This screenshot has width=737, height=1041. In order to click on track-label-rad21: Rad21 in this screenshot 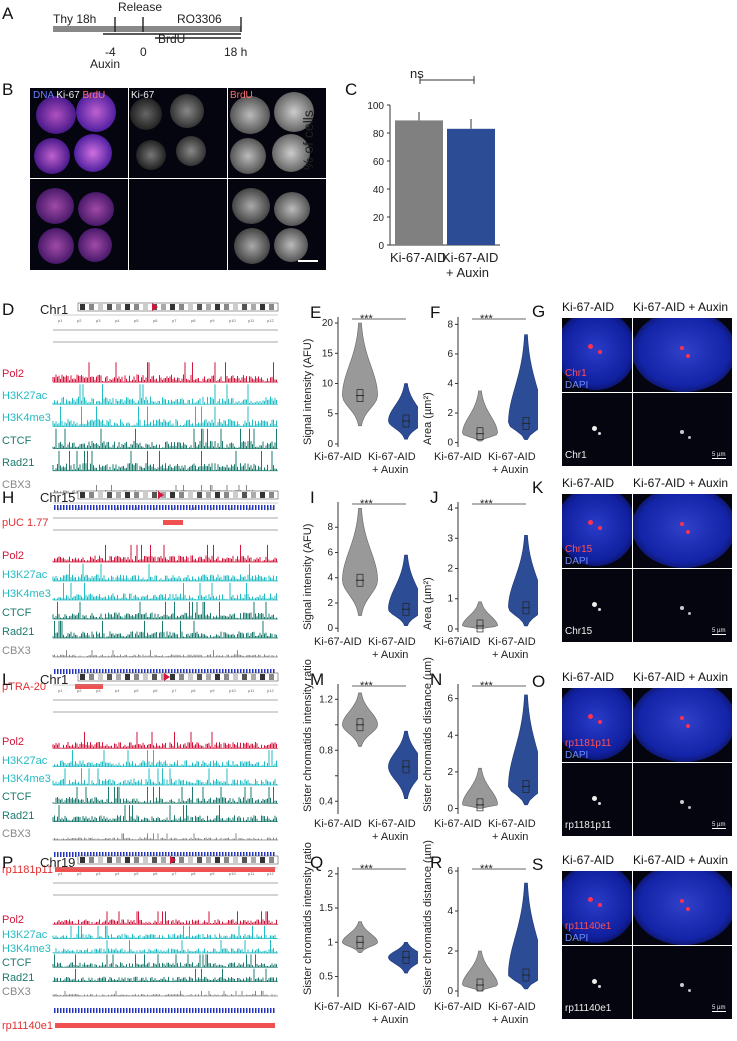, I will do `click(18, 631)`.